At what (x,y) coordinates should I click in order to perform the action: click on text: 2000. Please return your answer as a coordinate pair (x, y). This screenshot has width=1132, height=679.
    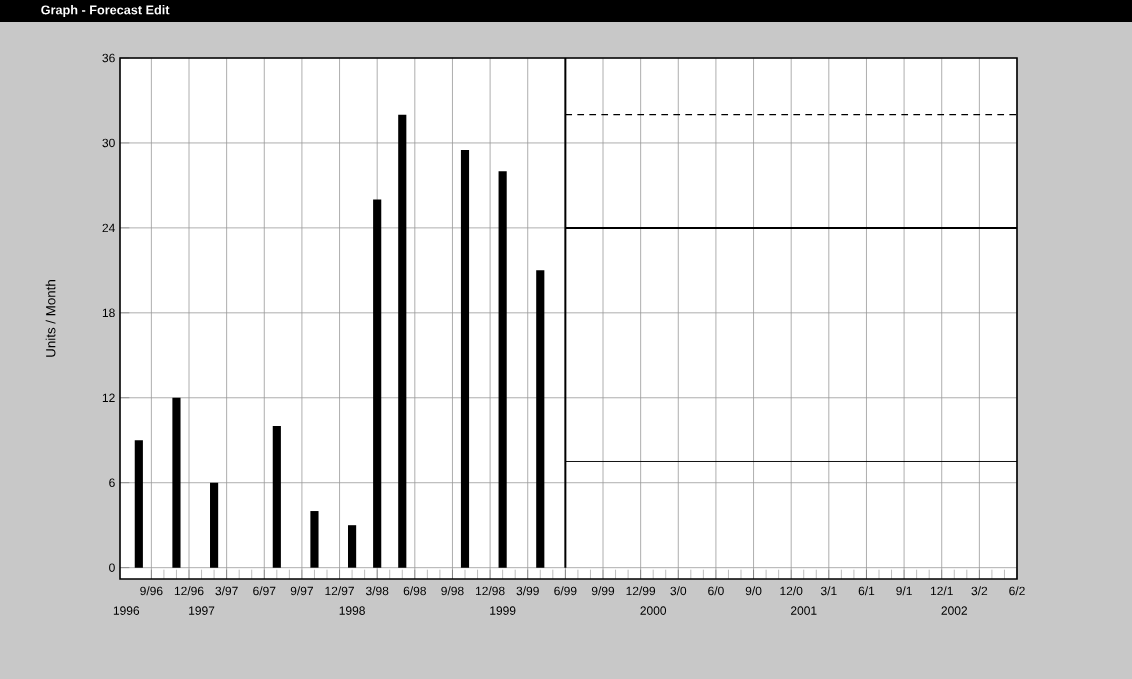
    Looking at the image, I should click on (653, 610).